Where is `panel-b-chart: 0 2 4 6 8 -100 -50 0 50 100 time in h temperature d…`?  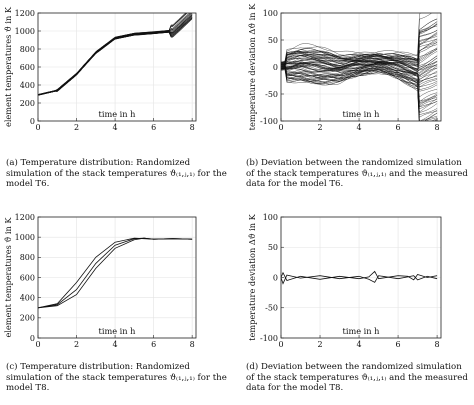
panel-b-chart: 0 2 4 6 8 -100 -50 0 50 100 time in h temperature d… is located at coordinates (344, 67).